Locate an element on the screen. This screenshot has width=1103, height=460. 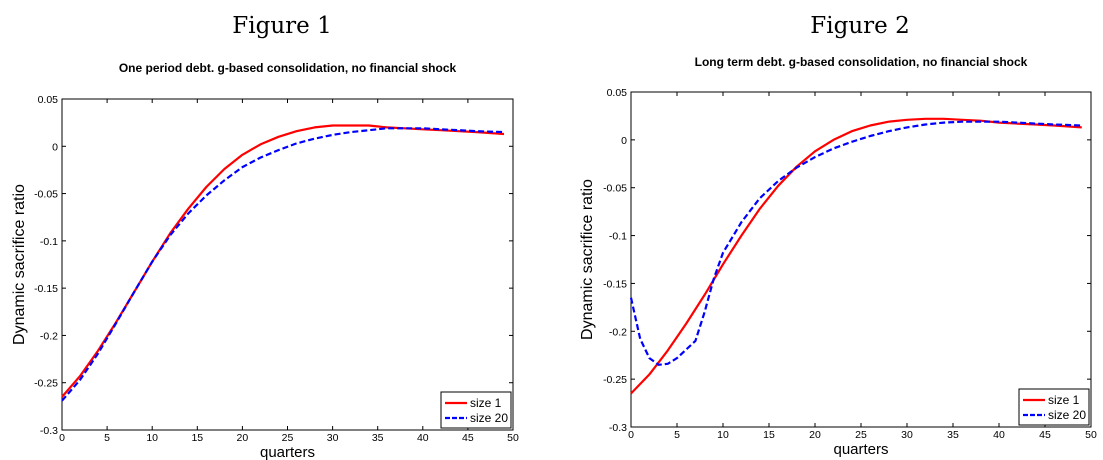
chart1-x-tick-label: 40 is located at coordinates (423, 438).